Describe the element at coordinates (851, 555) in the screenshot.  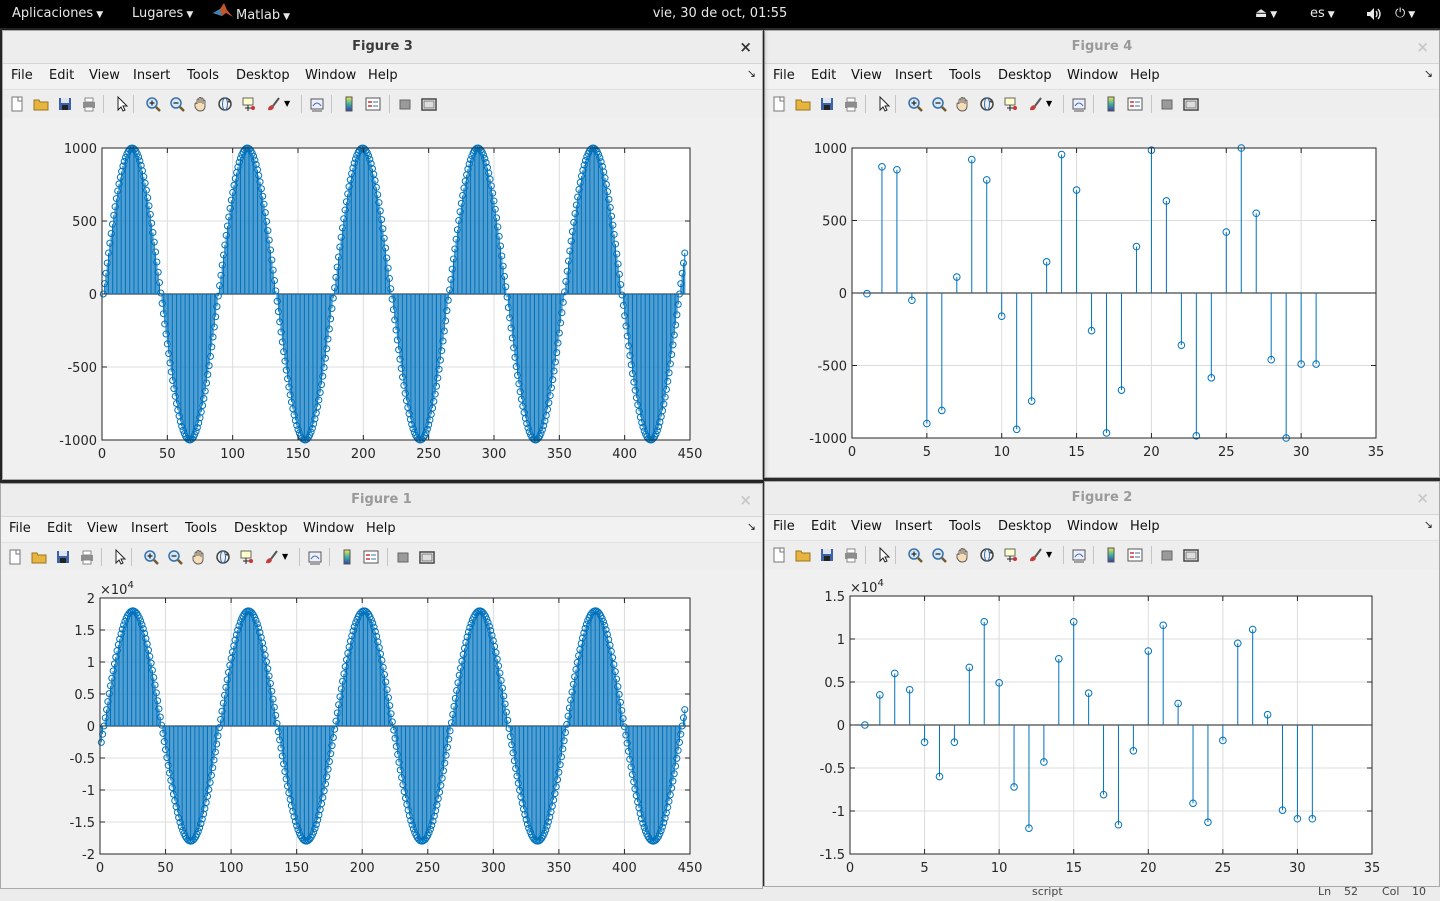
I see `print-icon` at that location.